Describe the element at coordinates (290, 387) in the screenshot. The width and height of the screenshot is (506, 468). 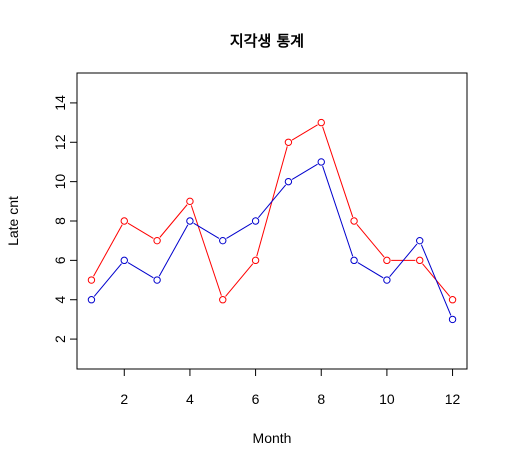
I see `x-axis: 2 4 6 8 10 12` at that location.